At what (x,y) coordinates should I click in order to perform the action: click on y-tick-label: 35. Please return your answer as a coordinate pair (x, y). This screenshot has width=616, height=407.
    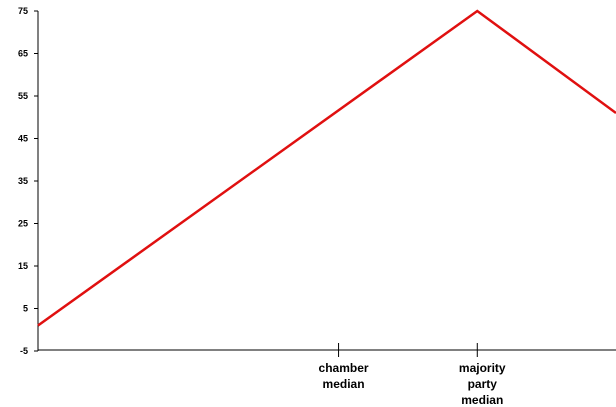
    Looking at the image, I should click on (23, 181).